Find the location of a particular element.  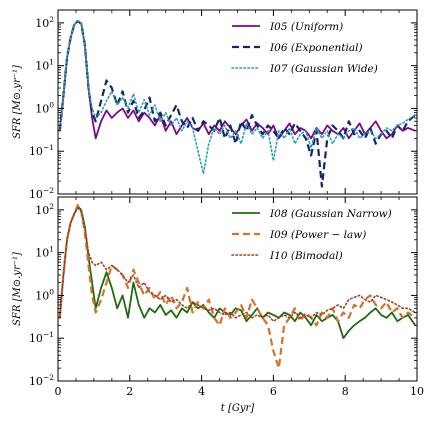

x-tick-label: 2 is located at coordinates (129, 391).